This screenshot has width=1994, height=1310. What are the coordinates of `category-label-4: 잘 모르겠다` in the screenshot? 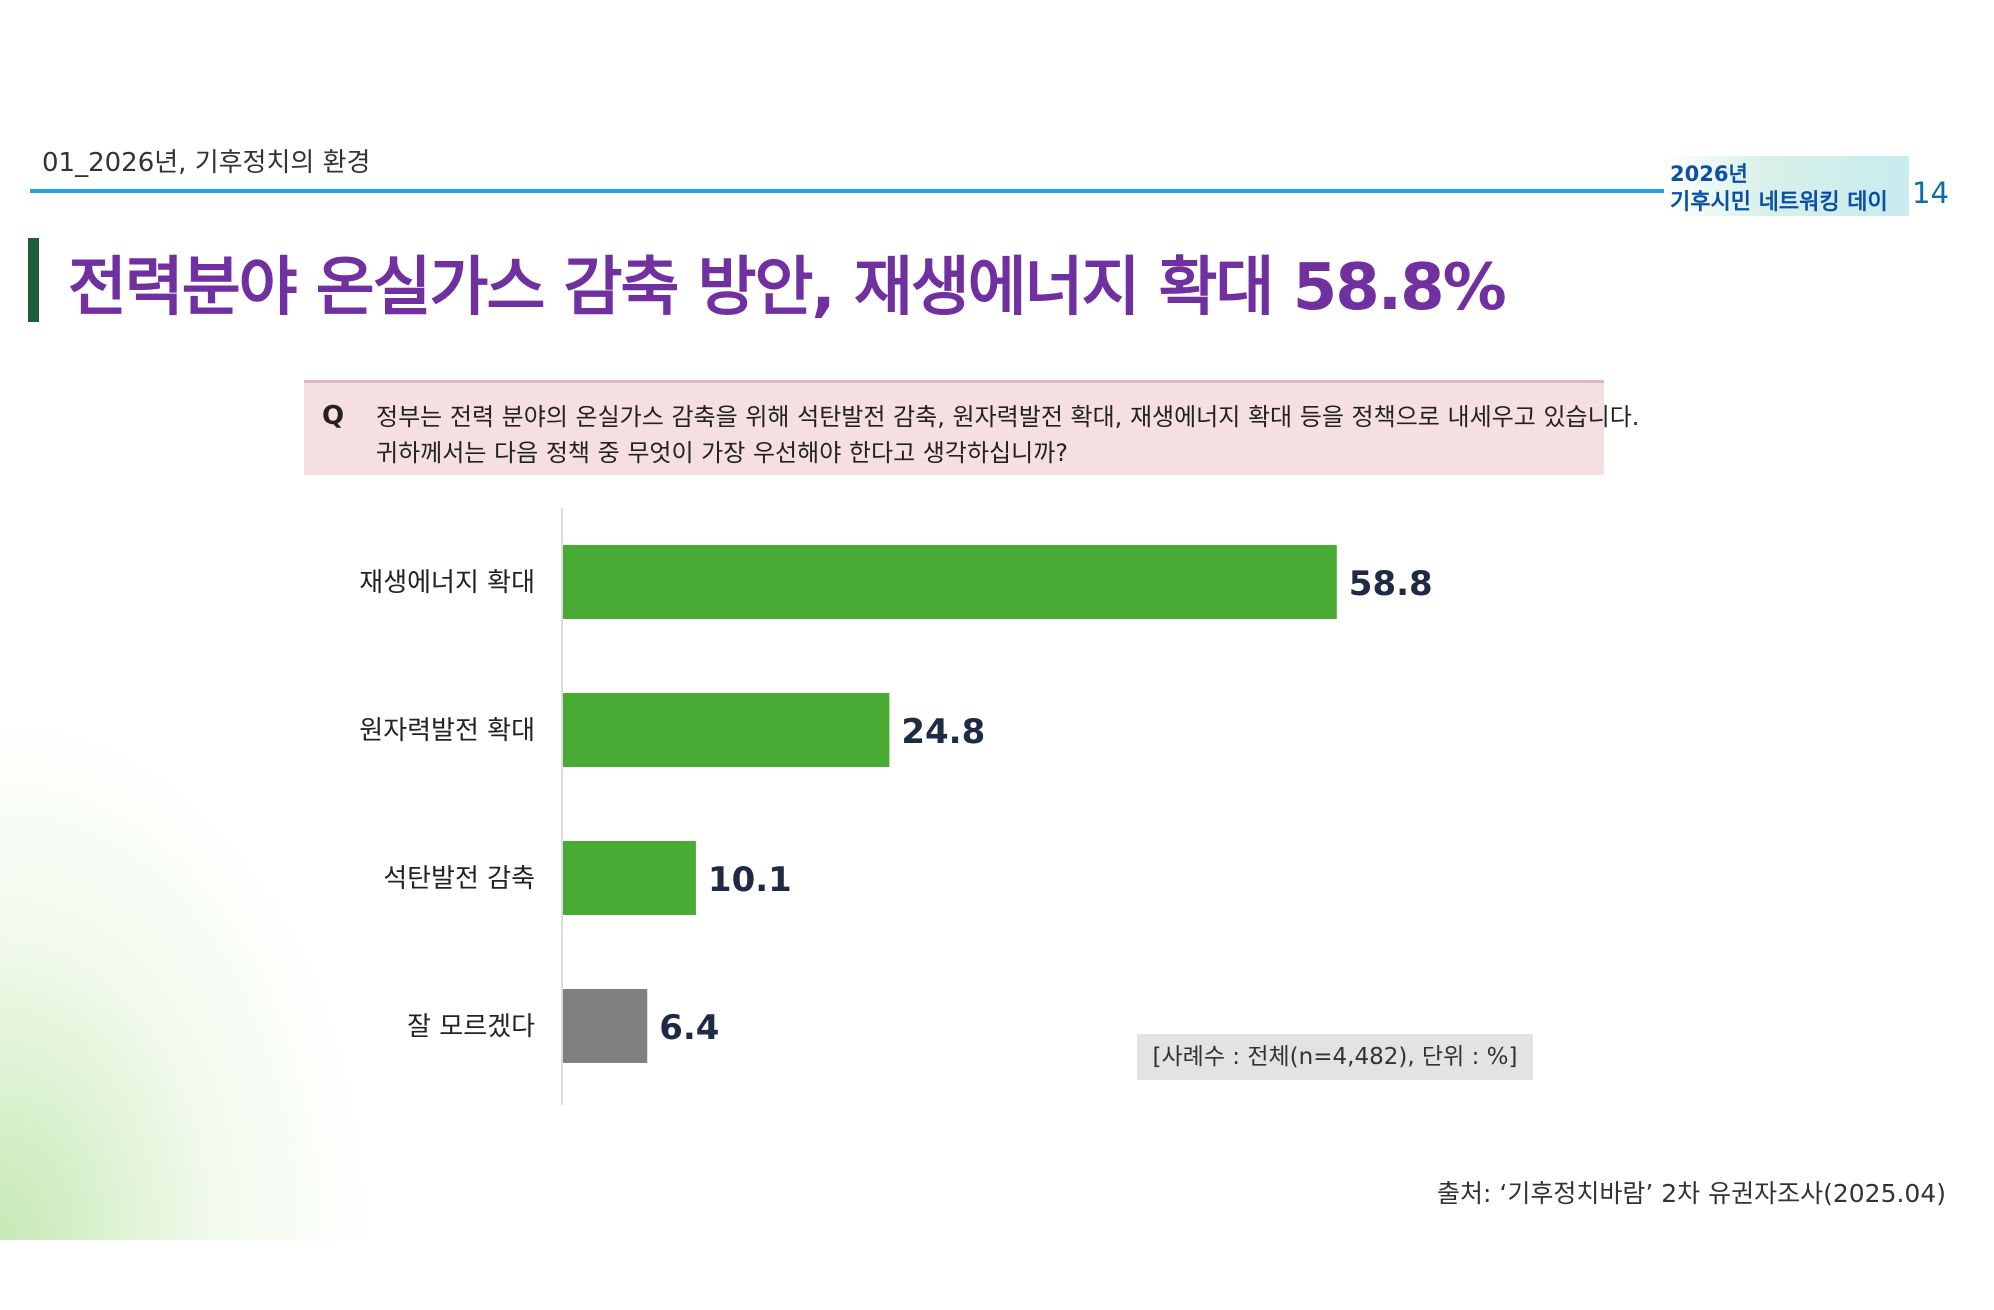 It's located at (471, 1027).